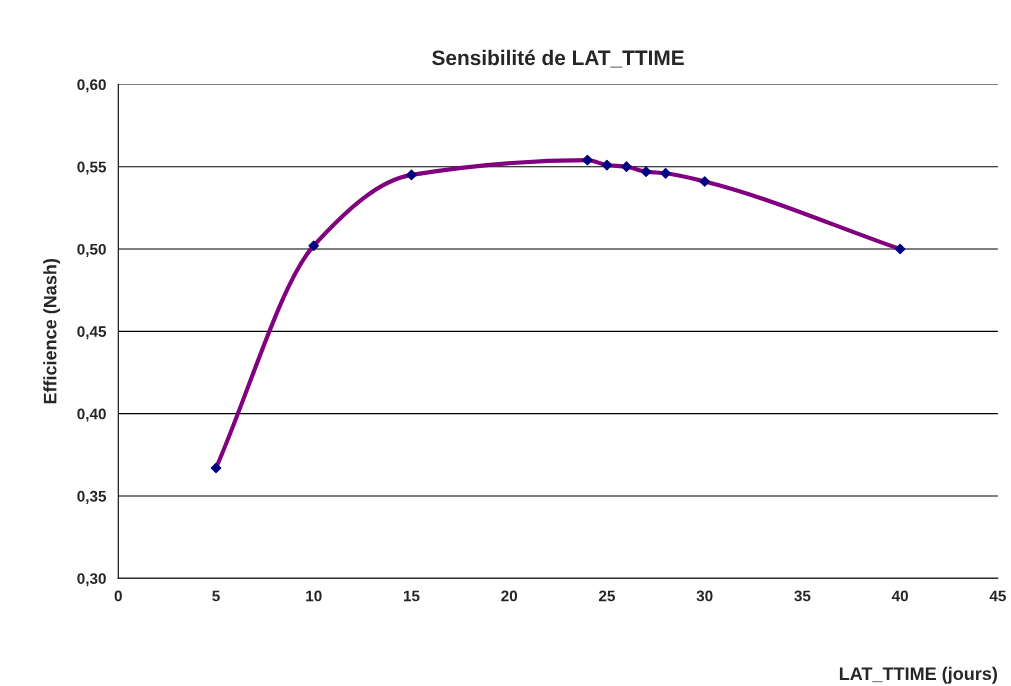  What do you see at coordinates (91, 580) in the screenshot?
I see `y-tick-label: 0,30` at bounding box center [91, 580].